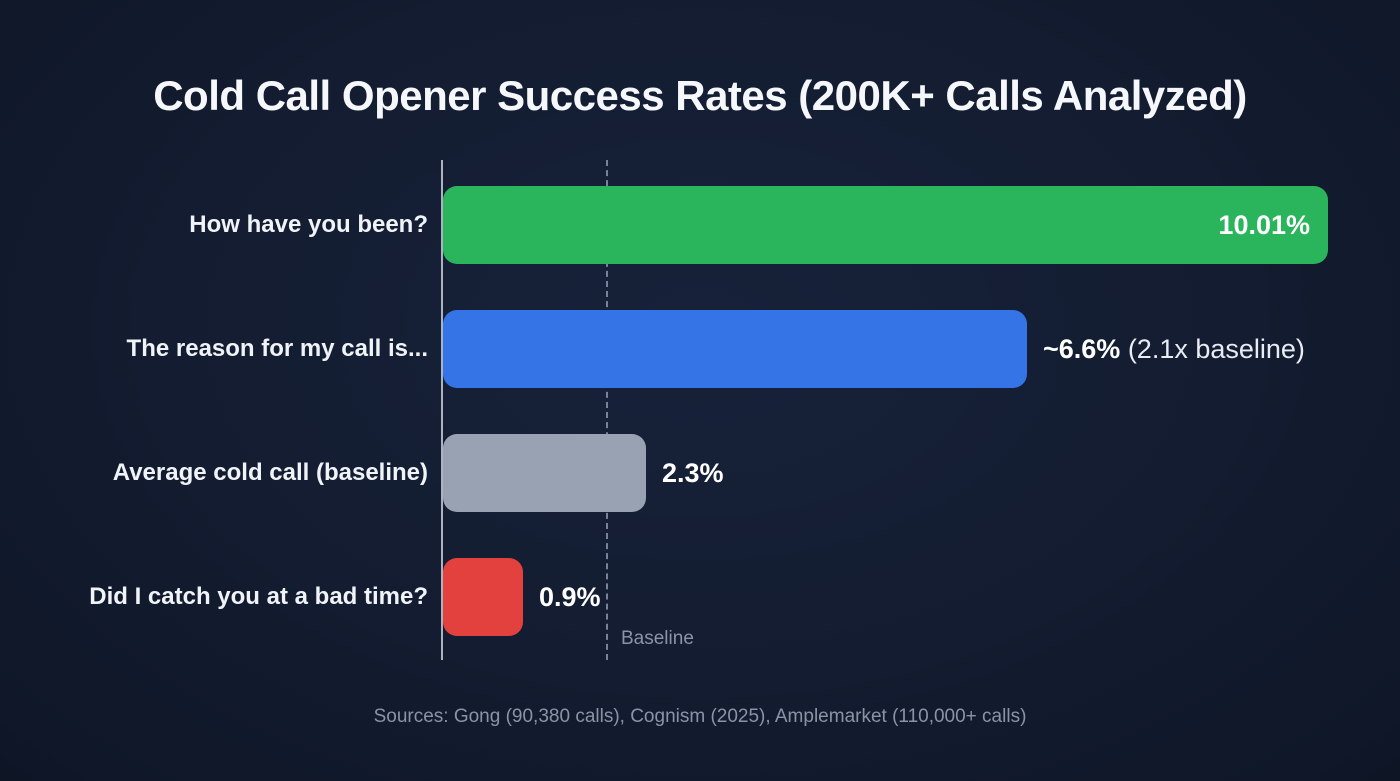  I want to click on bar-category-label: How have you been?, so click(308, 224).